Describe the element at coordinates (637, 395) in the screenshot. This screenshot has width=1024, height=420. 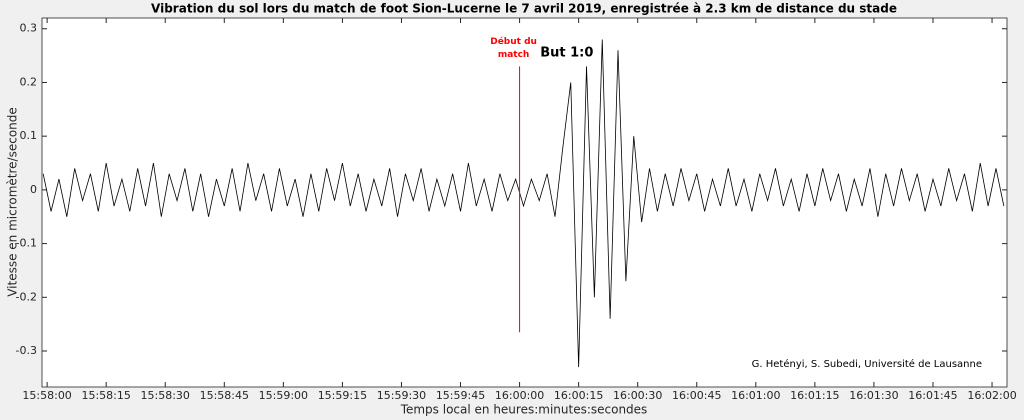
I see `x-tick-label: 16:00:30` at that location.